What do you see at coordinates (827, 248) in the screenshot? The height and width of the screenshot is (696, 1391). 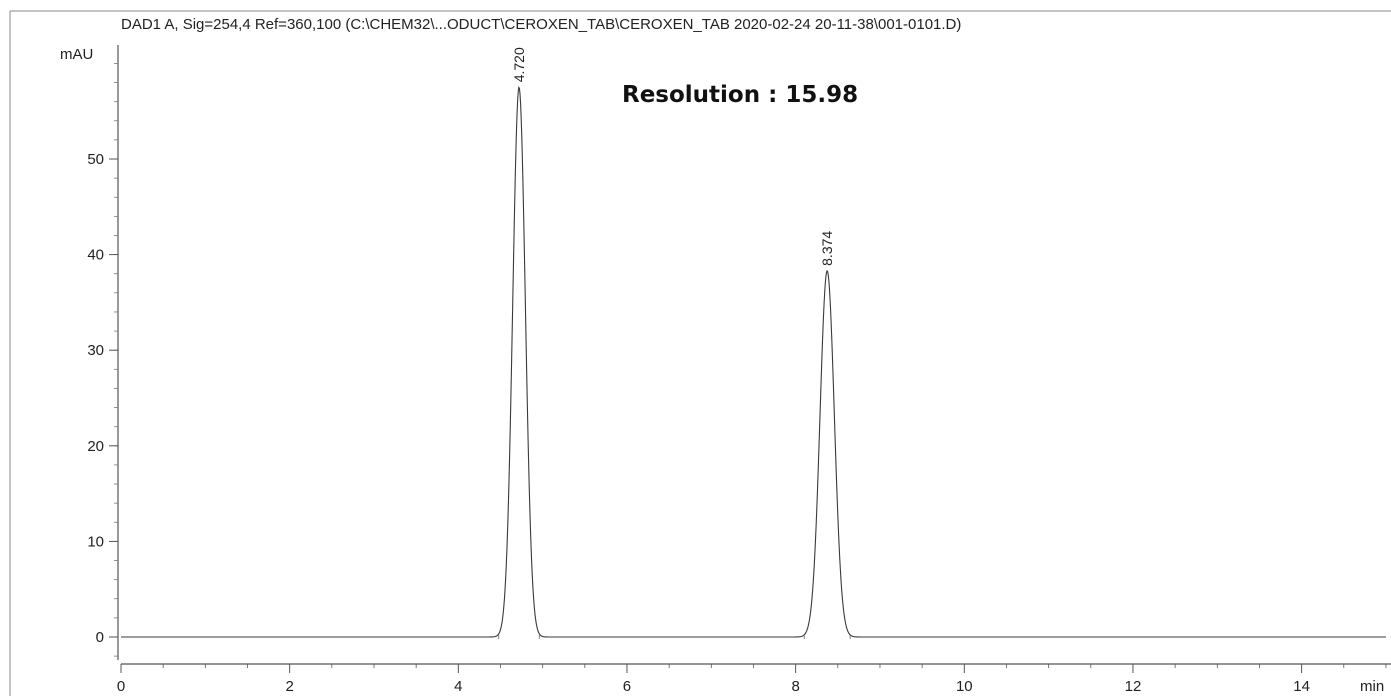 I see `peak-rt-label: 8.374` at bounding box center [827, 248].